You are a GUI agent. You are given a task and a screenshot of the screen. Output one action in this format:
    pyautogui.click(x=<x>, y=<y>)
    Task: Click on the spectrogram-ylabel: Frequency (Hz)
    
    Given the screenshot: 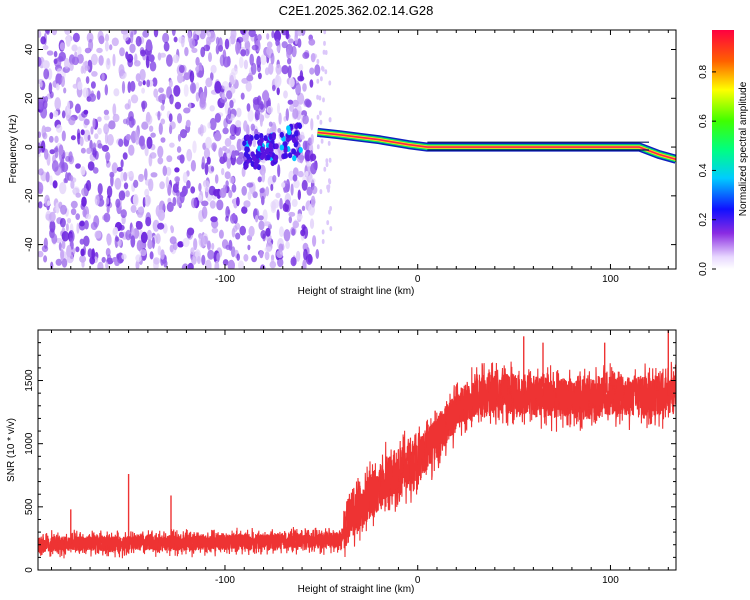 What is the action you would take?
    pyautogui.click(x=13, y=149)
    